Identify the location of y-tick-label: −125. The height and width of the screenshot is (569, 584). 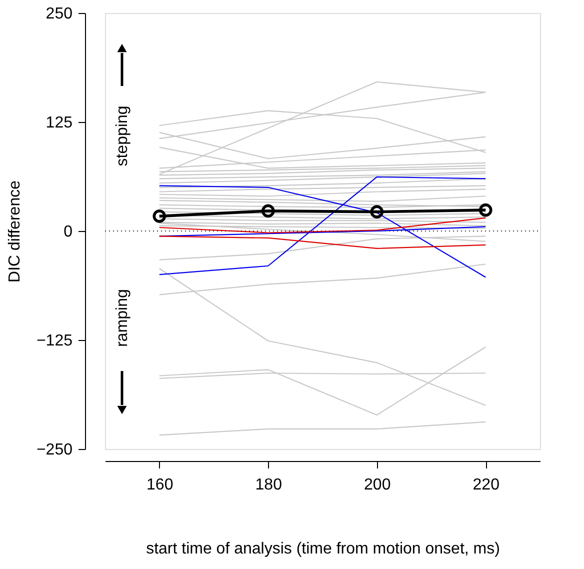
(54, 341).